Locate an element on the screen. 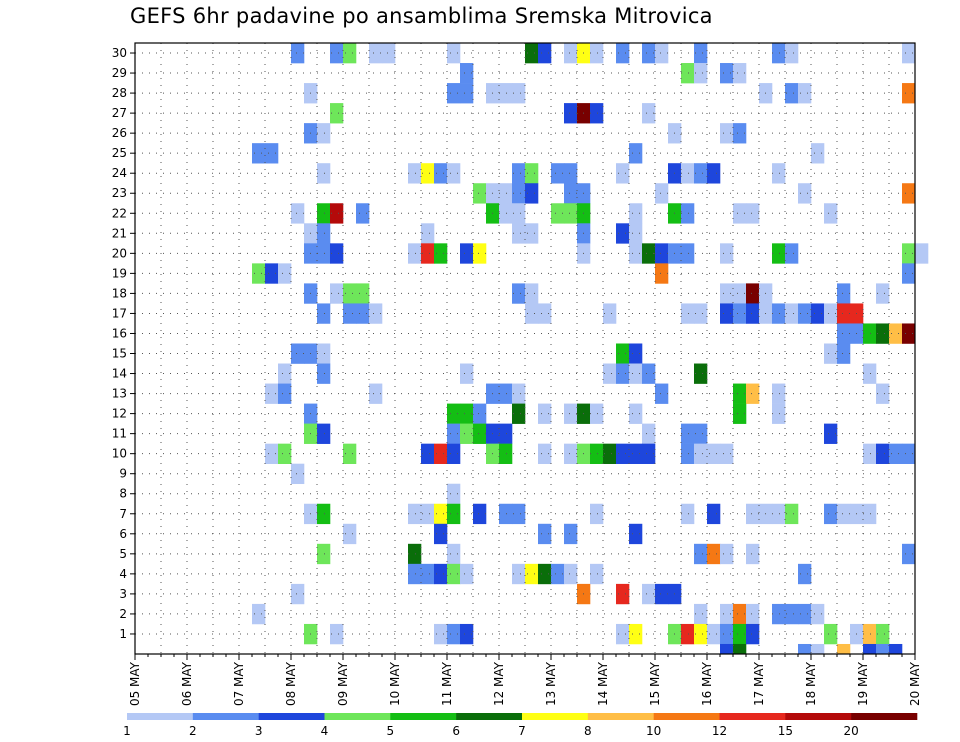  y-tick-label: 12 is located at coordinates (119, 414).